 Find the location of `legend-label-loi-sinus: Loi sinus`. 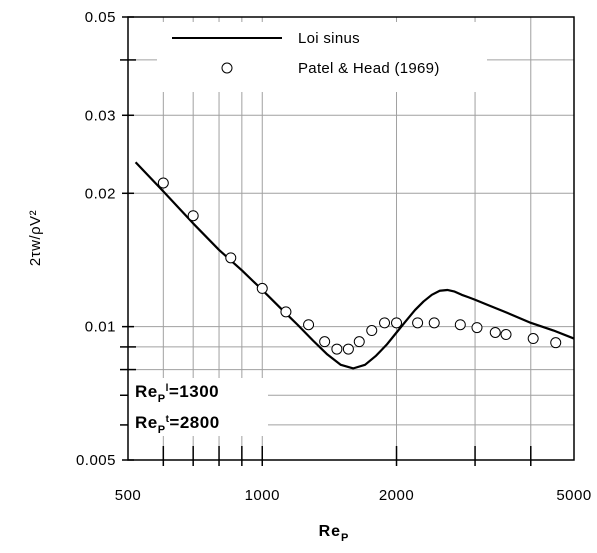

legend-label-loi-sinus: Loi sinus is located at coordinates (329, 38).